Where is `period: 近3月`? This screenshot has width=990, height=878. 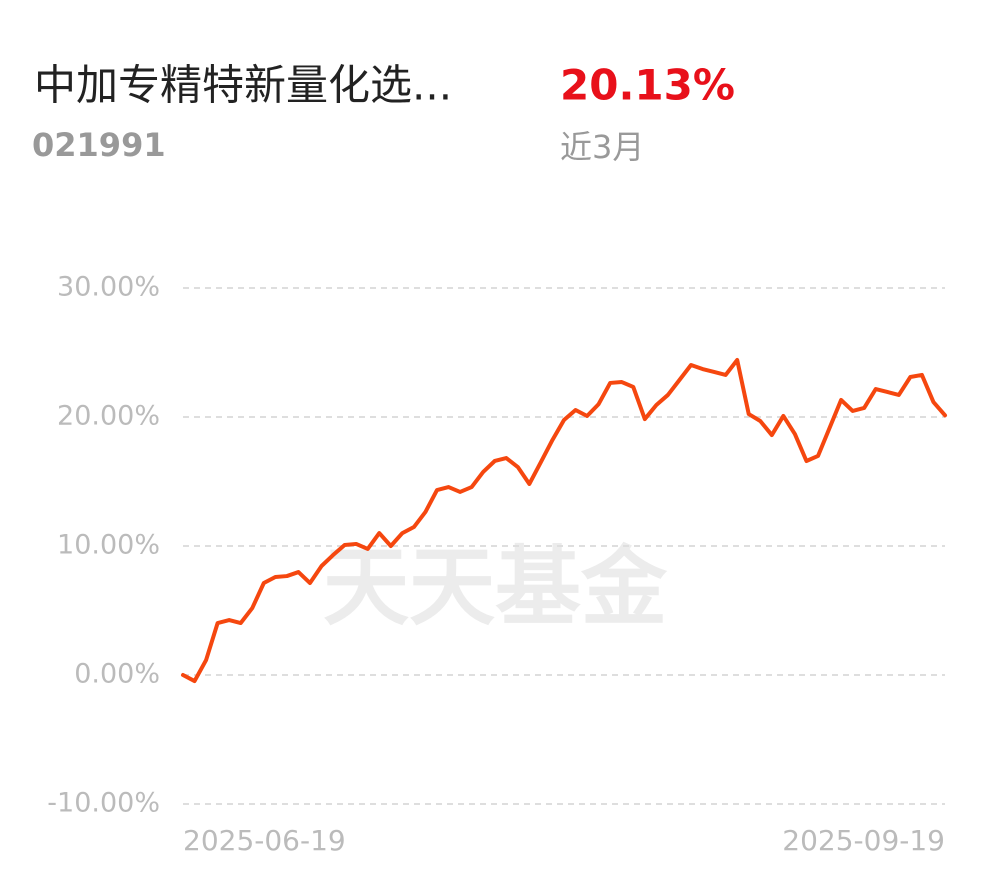 period: 近3月 is located at coordinates (602, 147).